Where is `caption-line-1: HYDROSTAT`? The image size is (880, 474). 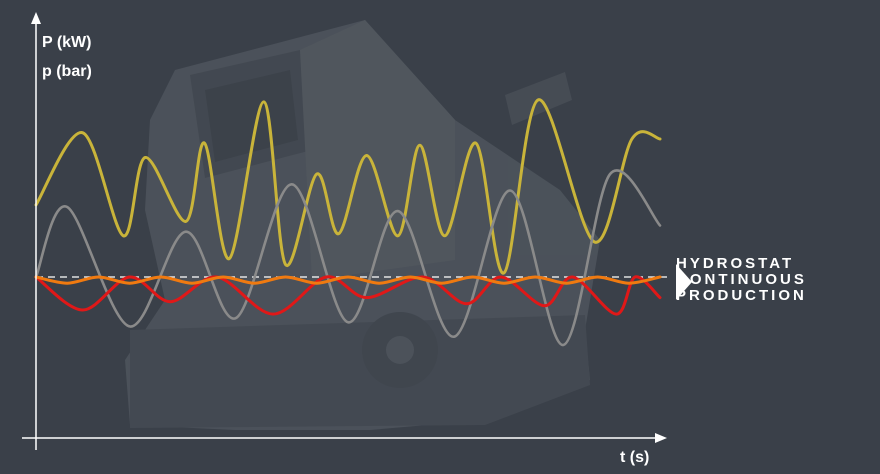
caption-line-1: HYDROSTAT is located at coordinates (735, 263).